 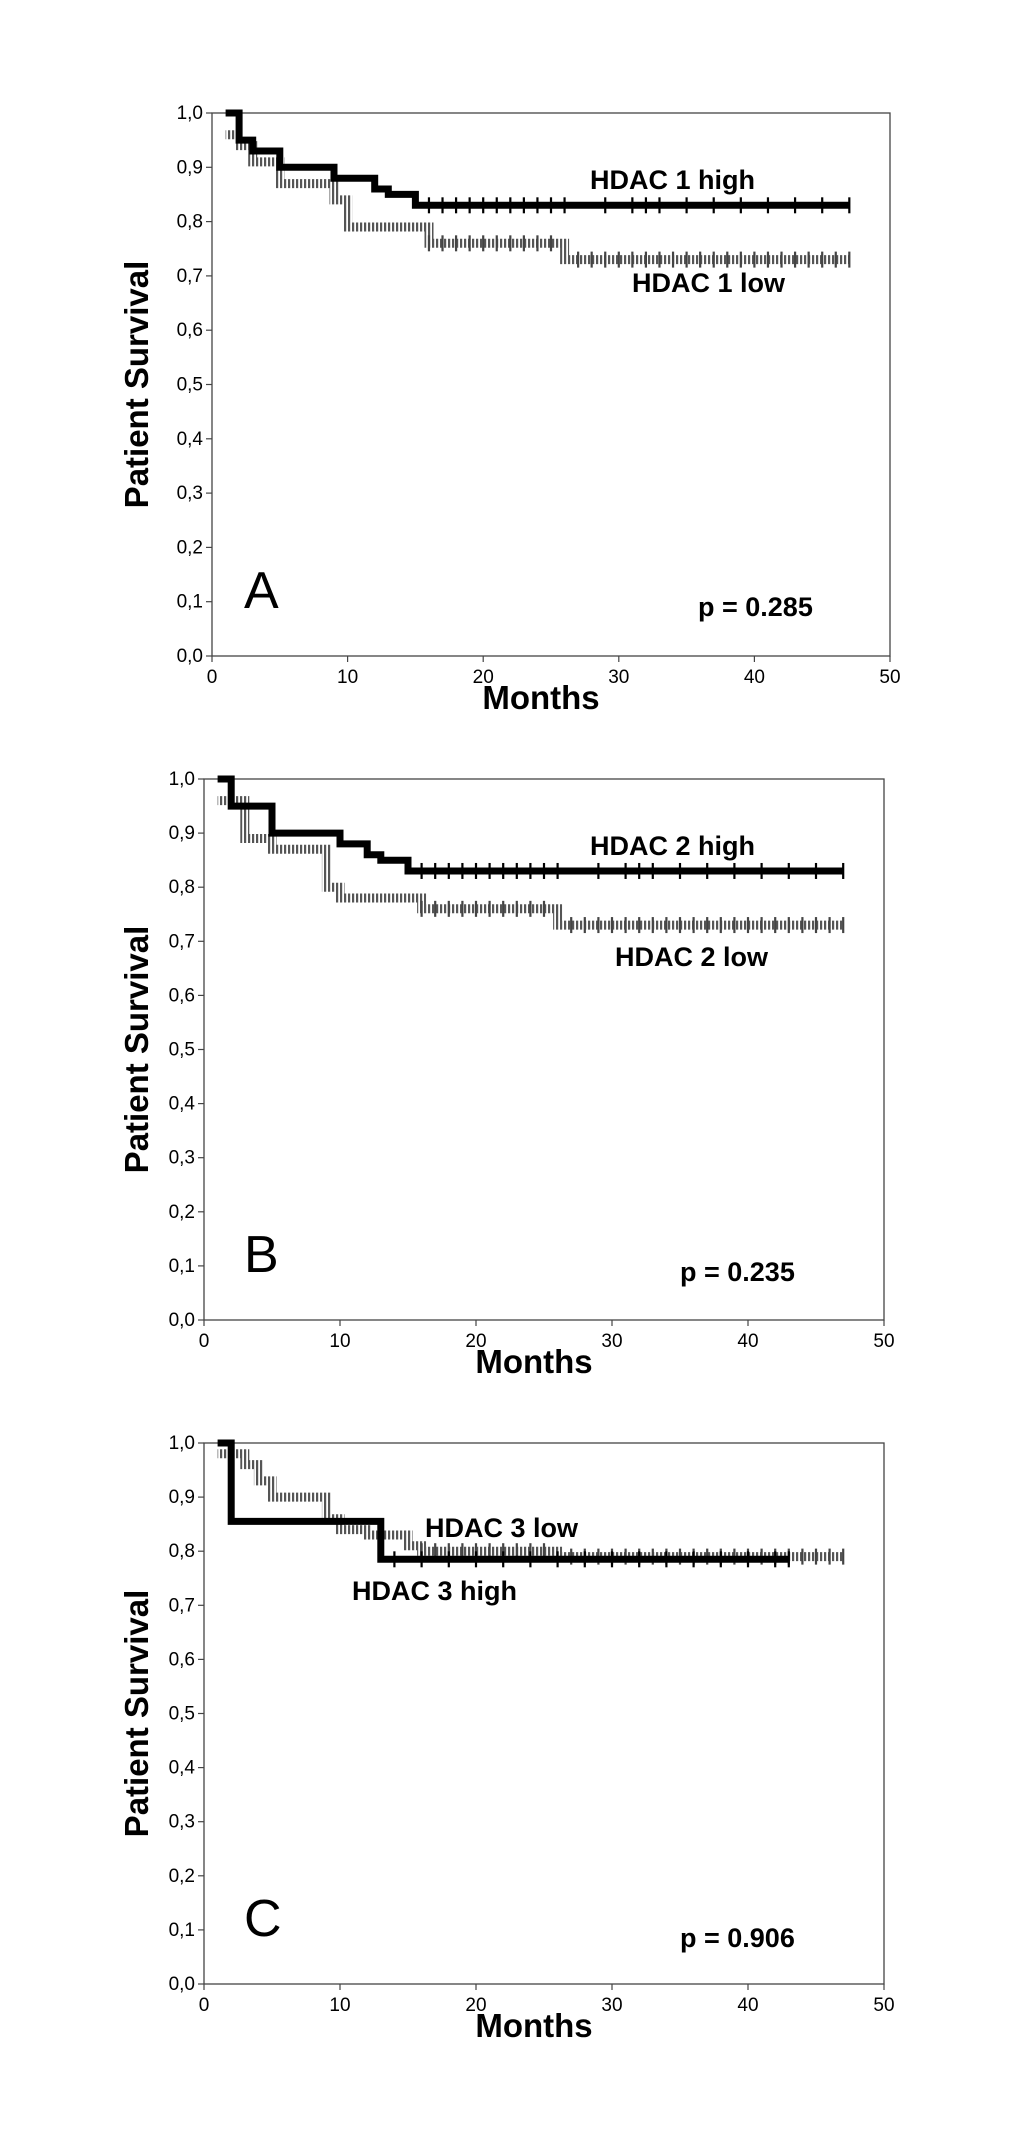 What do you see at coordinates (755, 607) in the screenshot?
I see `p-value: p = 0.285` at bounding box center [755, 607].